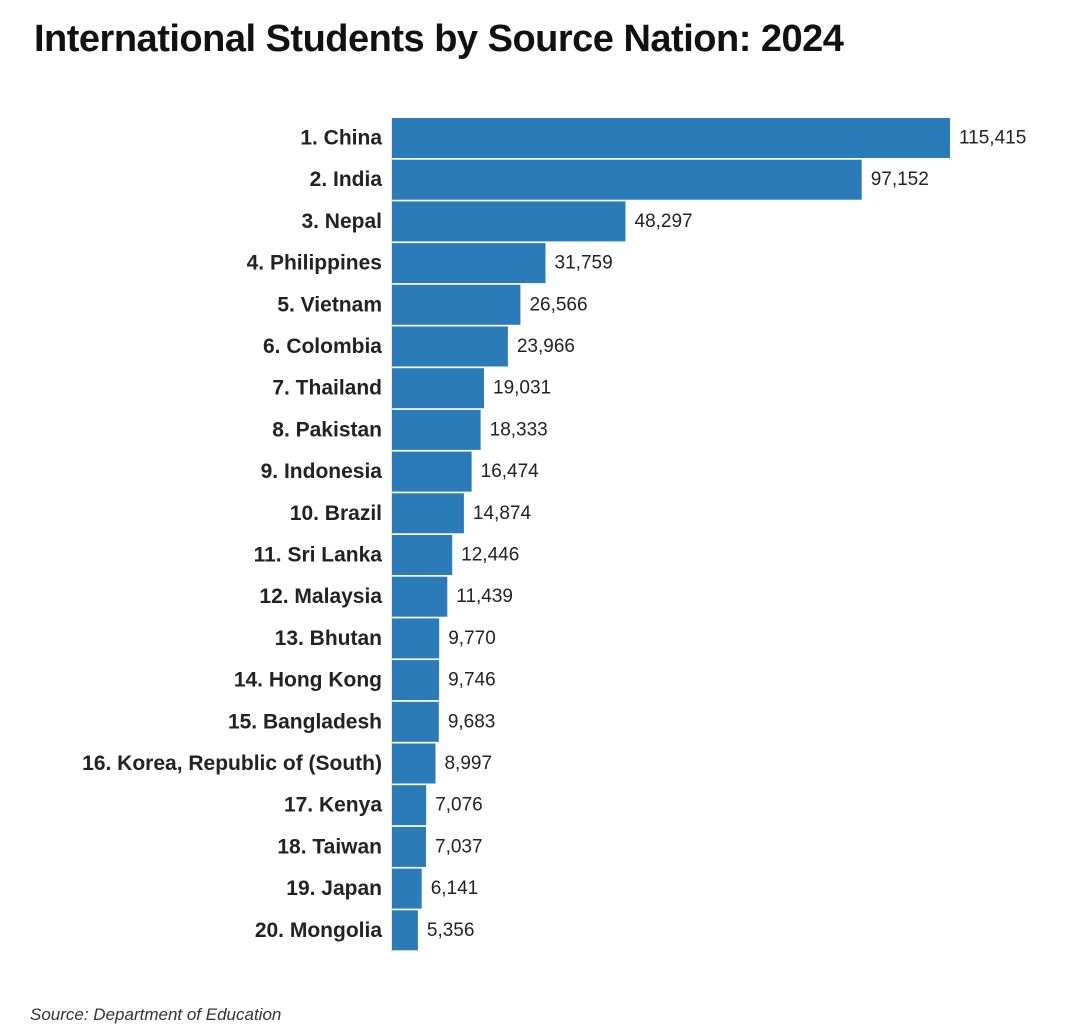 The height and width of the screenshot is (1029, 1080). What do you see at coordinates (318, 555) in the screenshot?
I see `category-label: 11. Sri Lanka` at bounding box center [318, 555].